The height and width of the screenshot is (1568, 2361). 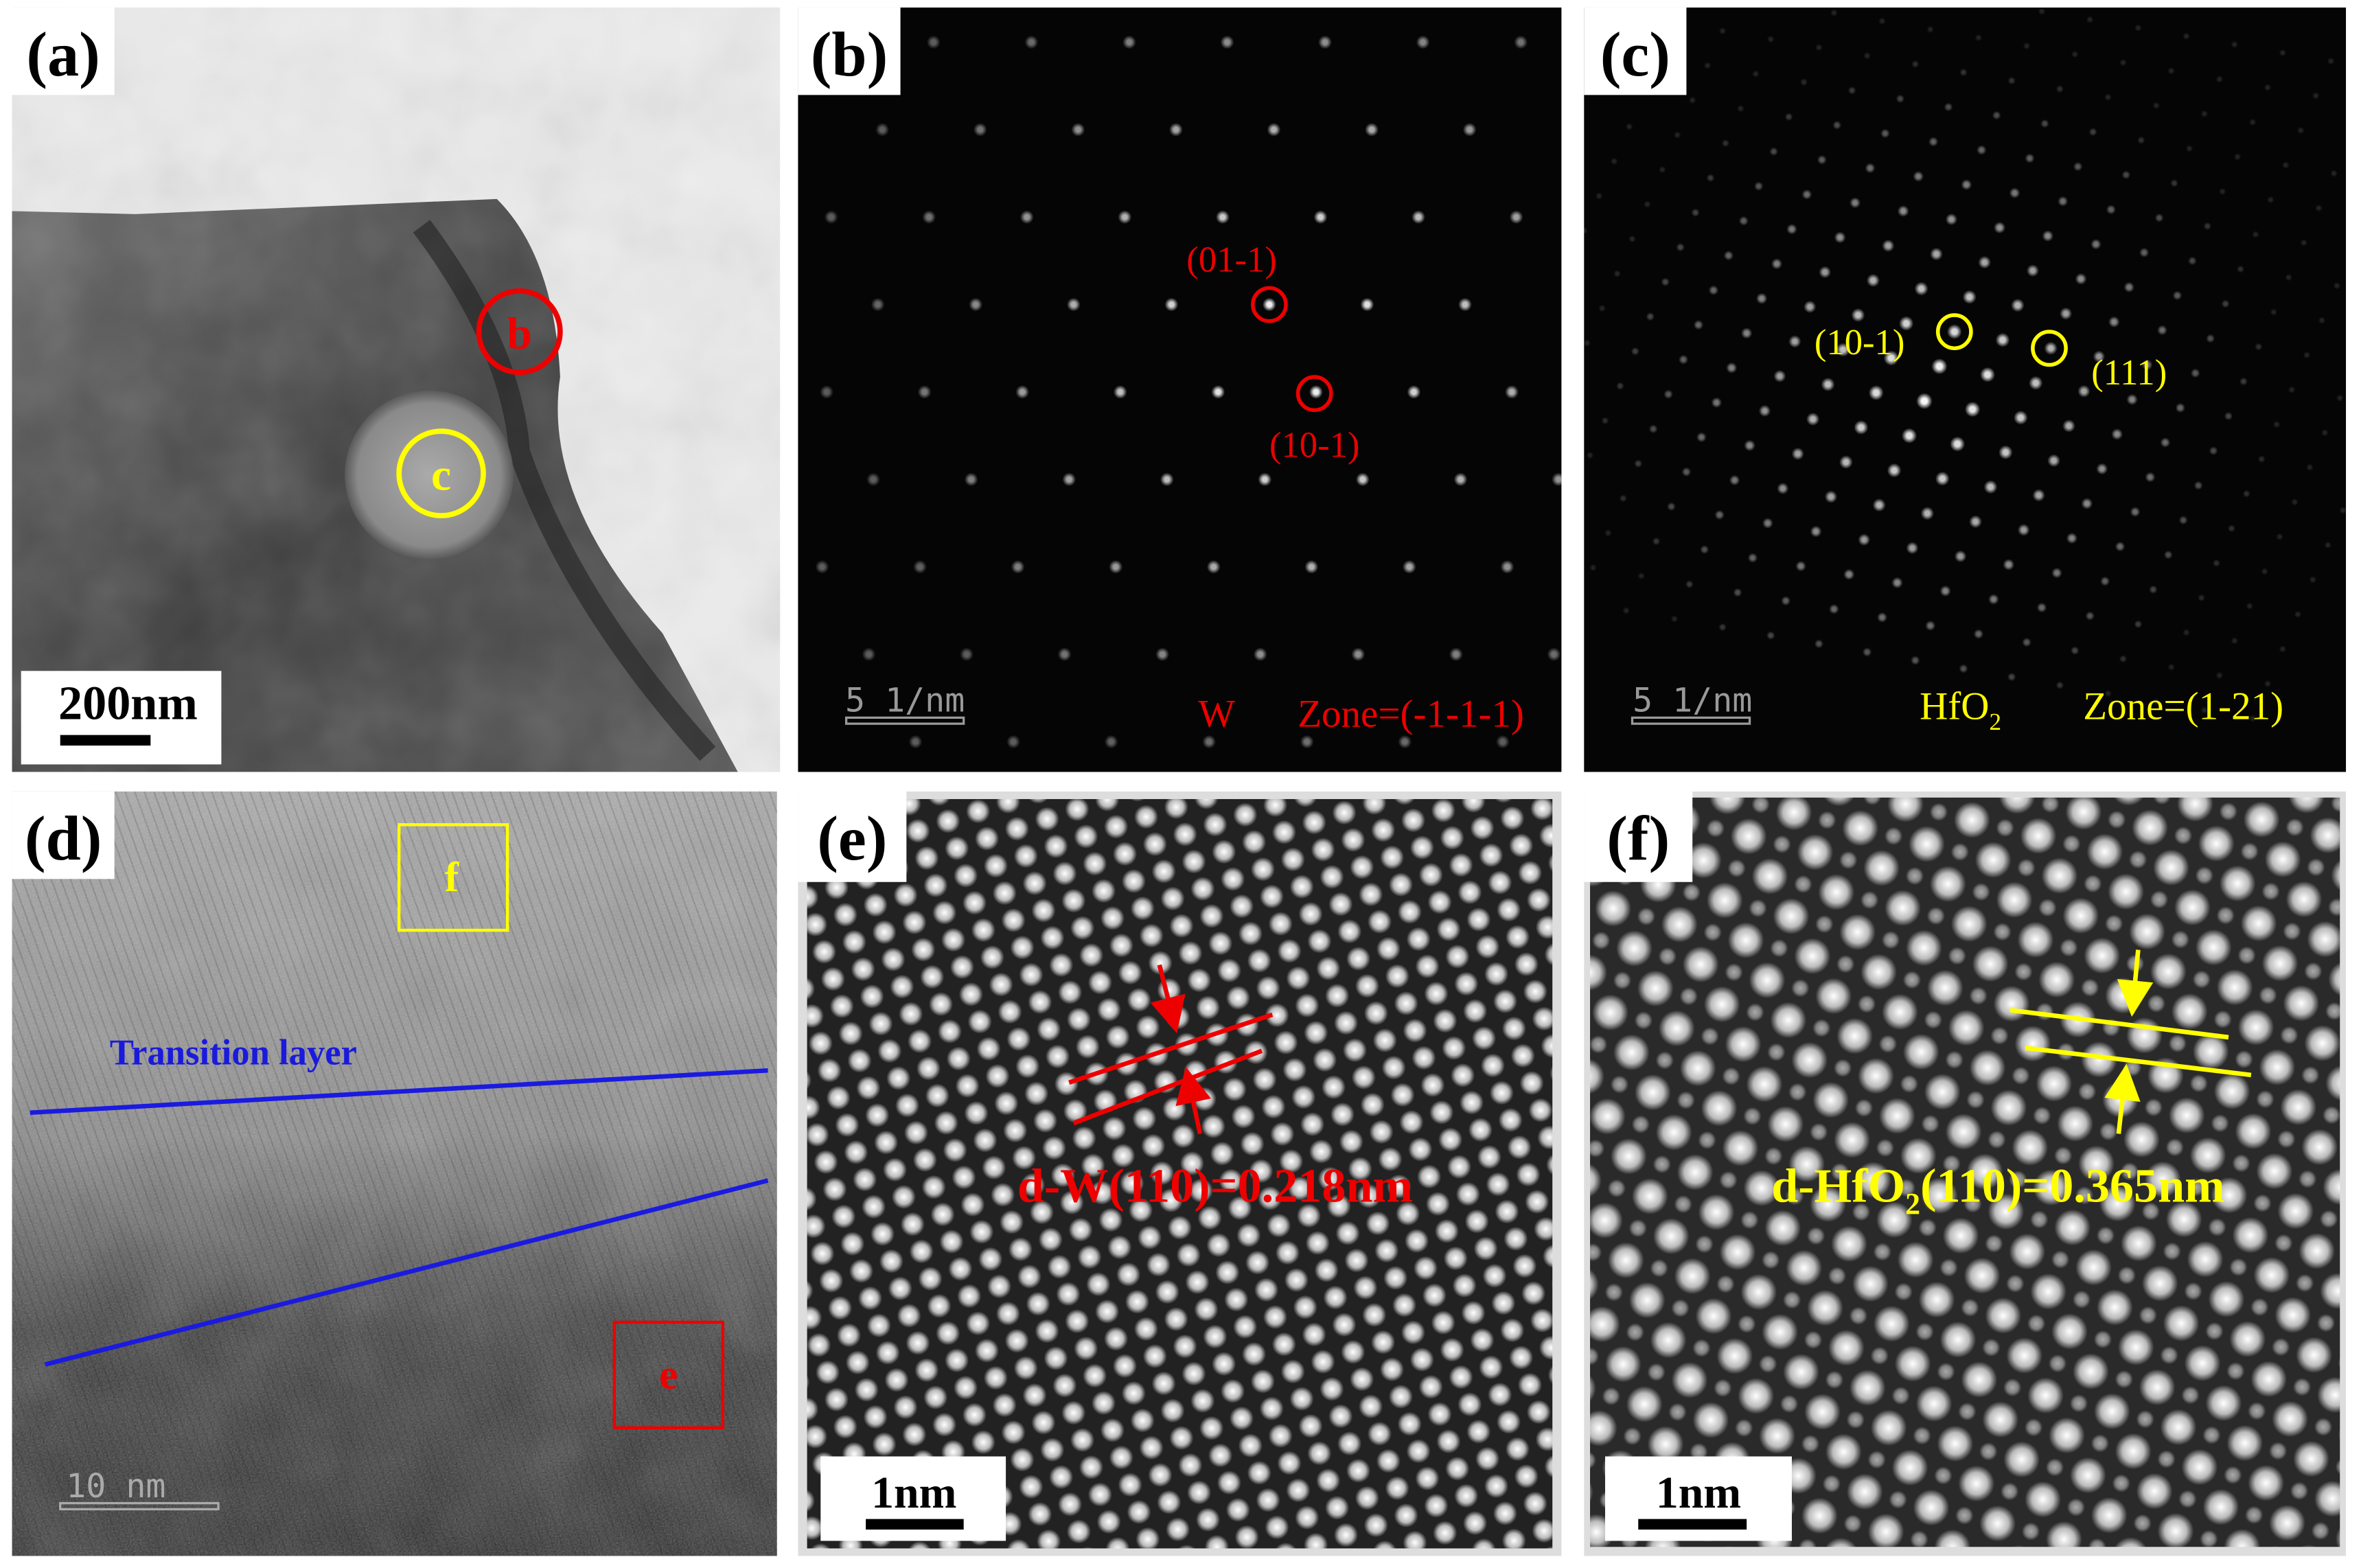 What do you see at coordinates (128, 703) in the screenshot?
I see `scale-label: 200nm` at bounding box center [128, 703].